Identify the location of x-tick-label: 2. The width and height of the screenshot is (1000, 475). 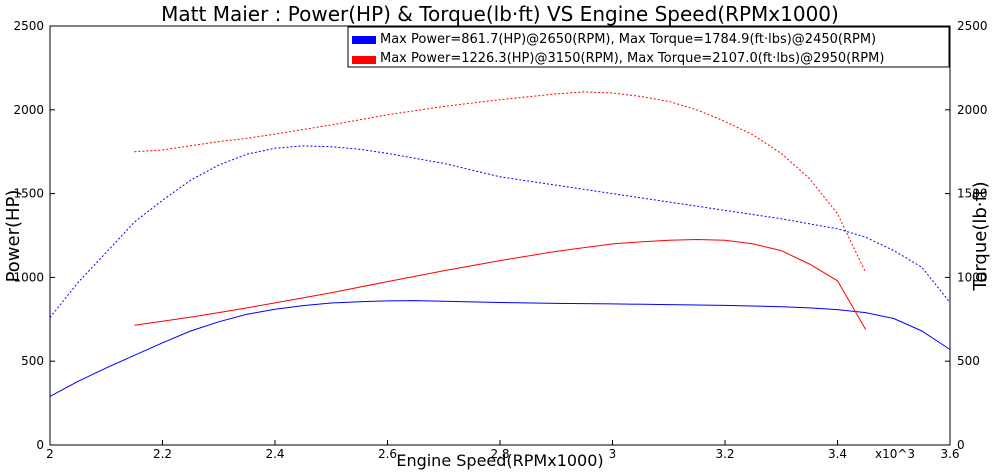
(50, 454).